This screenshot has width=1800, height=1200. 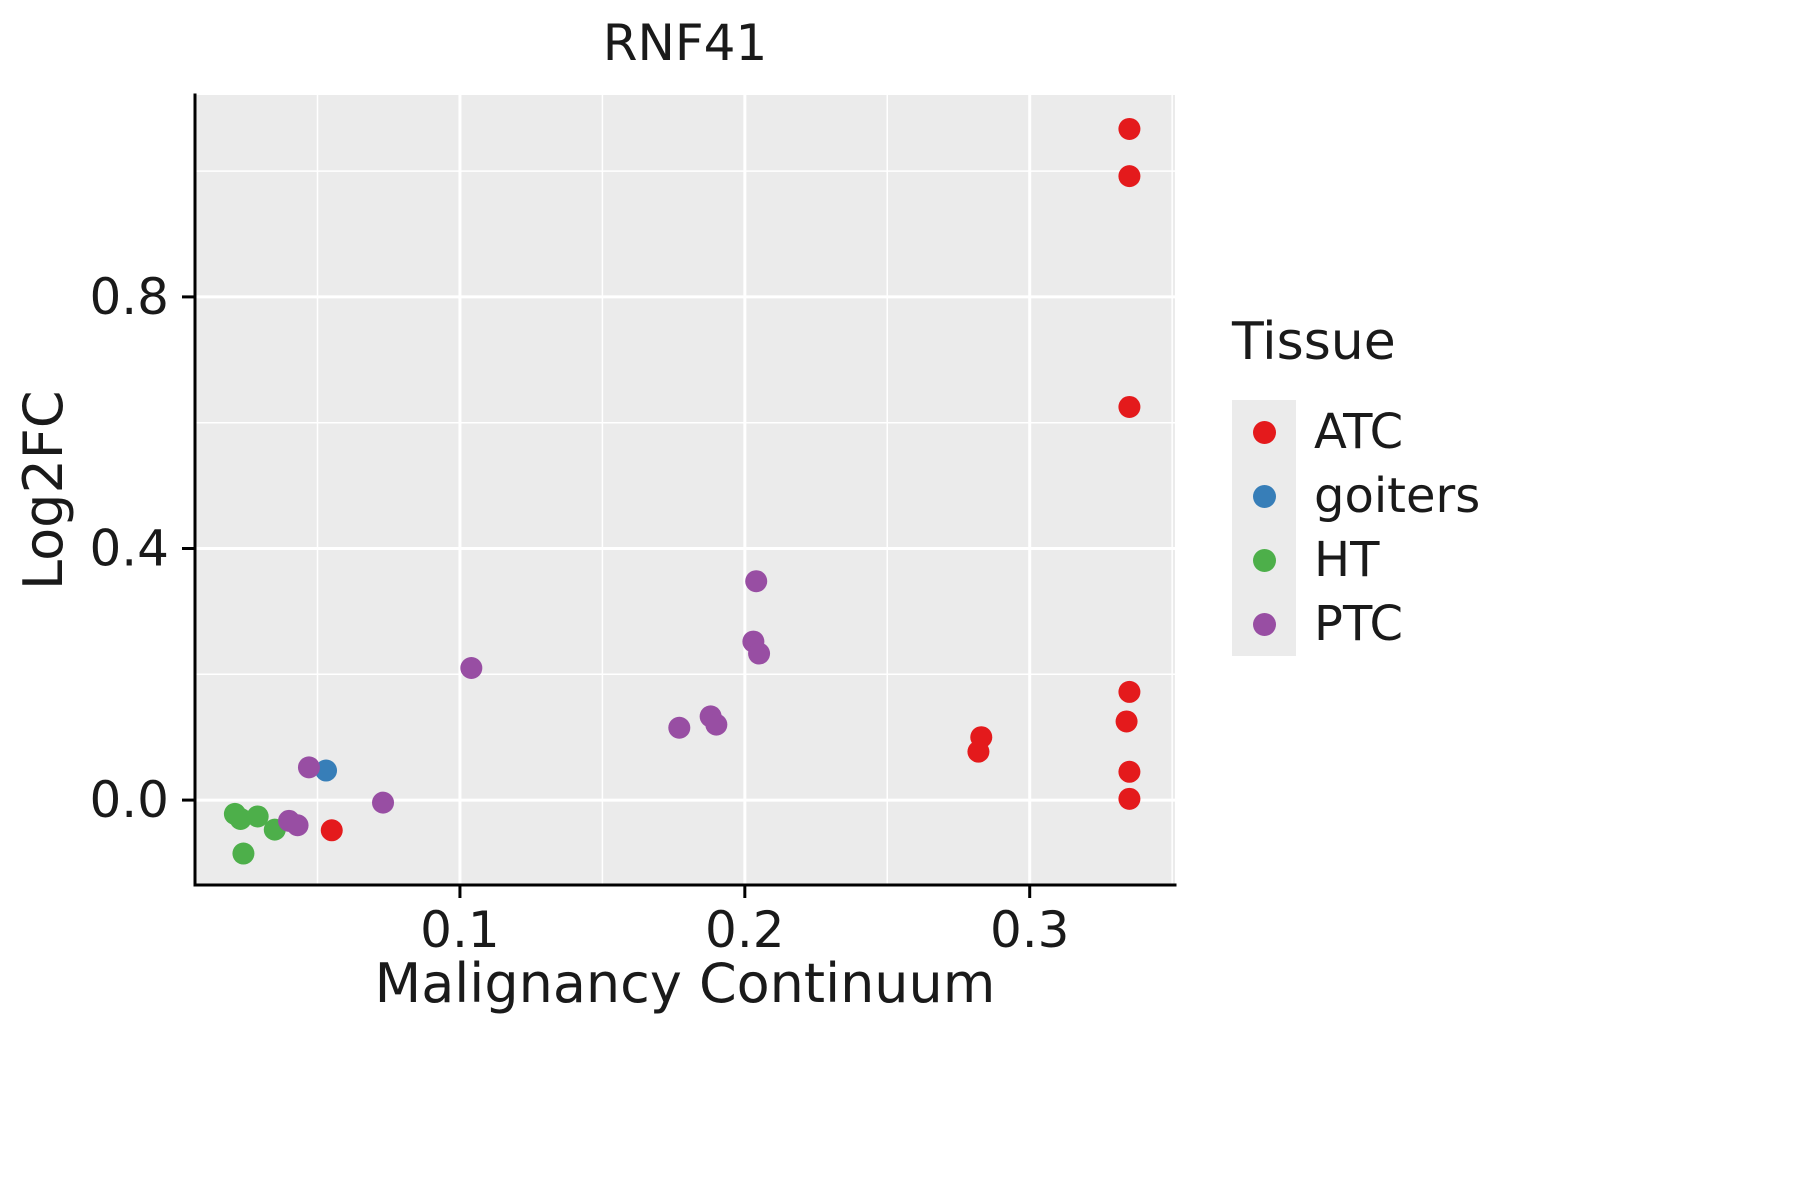 What do you see at coordinates (745, 930) in the screenshot?
I see `x-tick-label: 0.2` at bounding box center [745, 930].